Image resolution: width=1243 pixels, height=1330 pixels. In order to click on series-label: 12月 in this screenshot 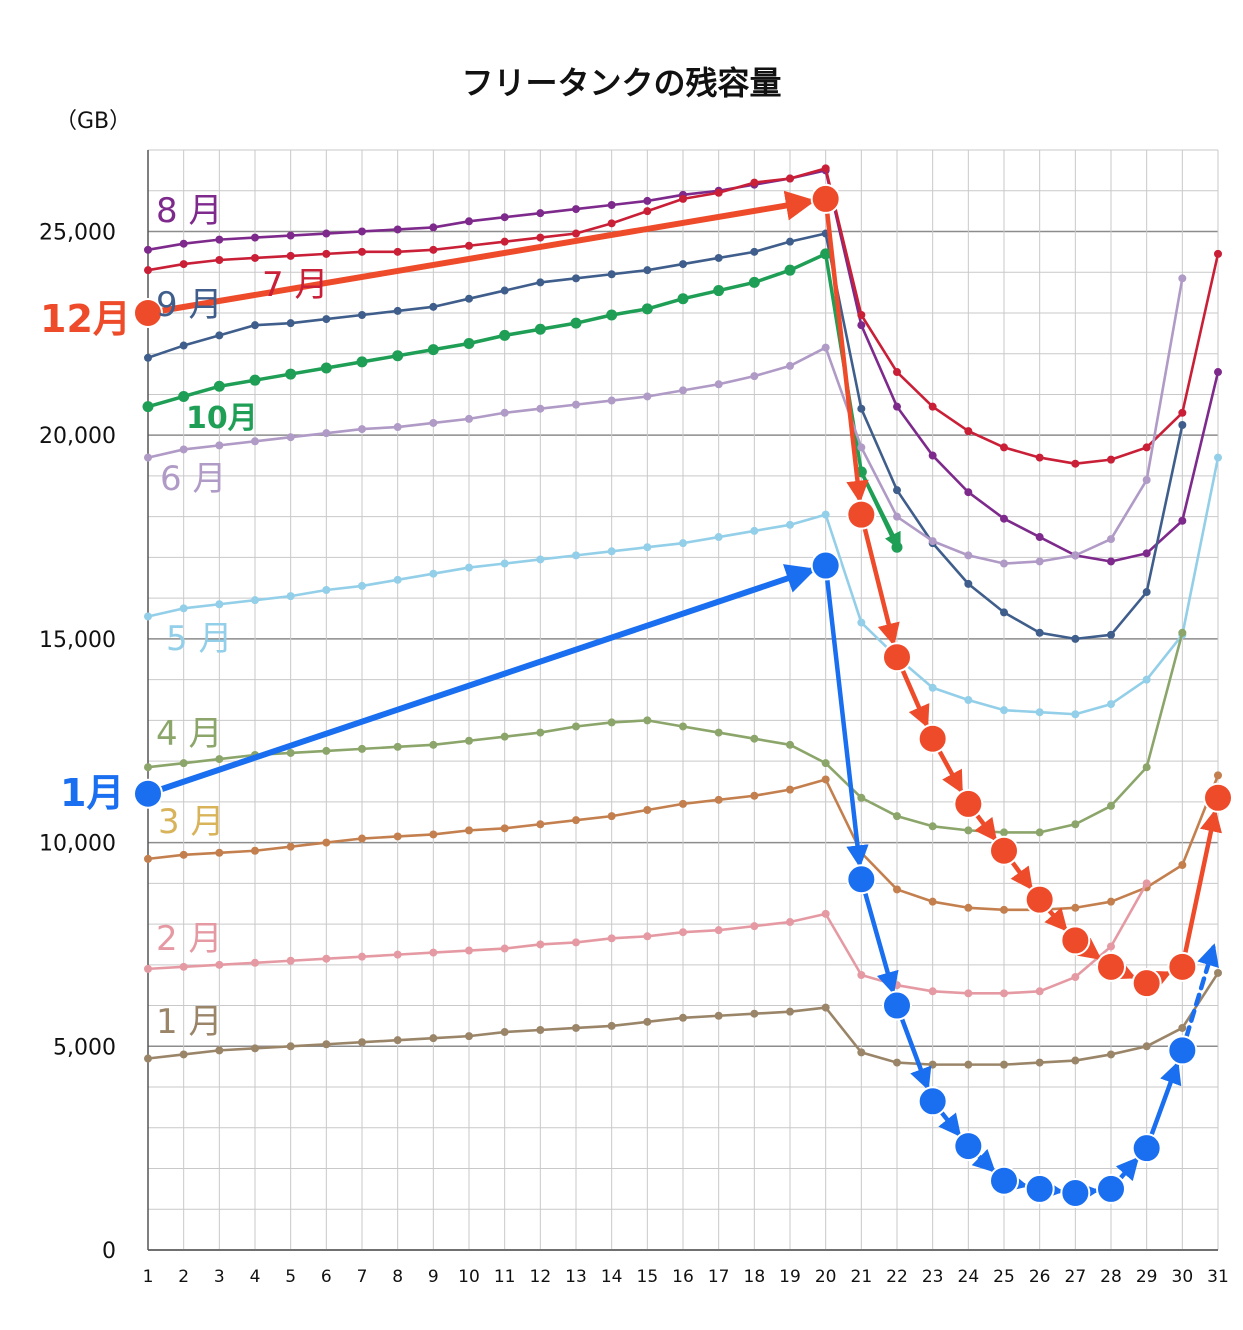, I will do `click(85, 319)`.